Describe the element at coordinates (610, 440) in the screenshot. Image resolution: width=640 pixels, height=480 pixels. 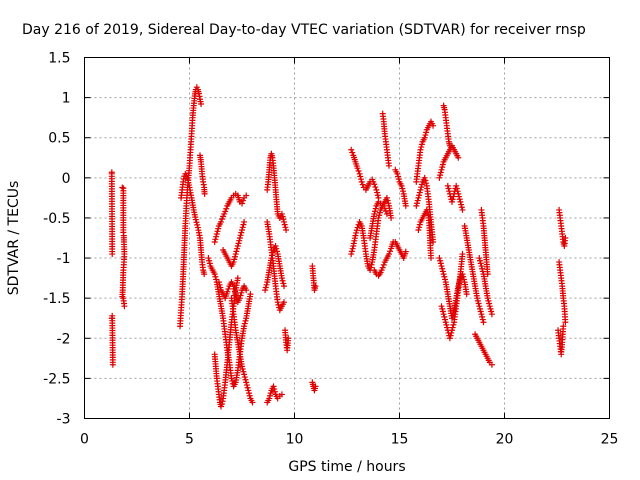
I see `x-tick-label: 25` at that location.